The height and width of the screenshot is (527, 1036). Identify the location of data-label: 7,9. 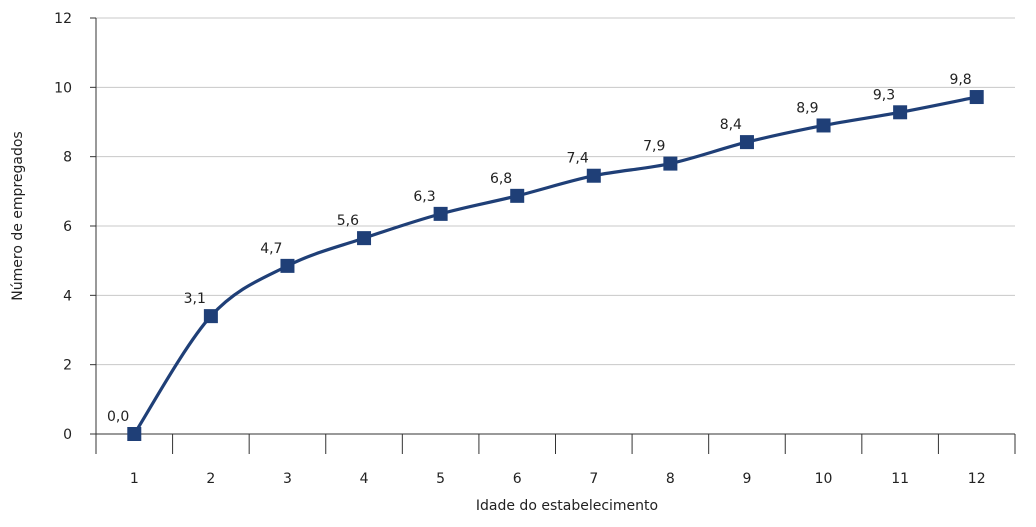
(654, 147).